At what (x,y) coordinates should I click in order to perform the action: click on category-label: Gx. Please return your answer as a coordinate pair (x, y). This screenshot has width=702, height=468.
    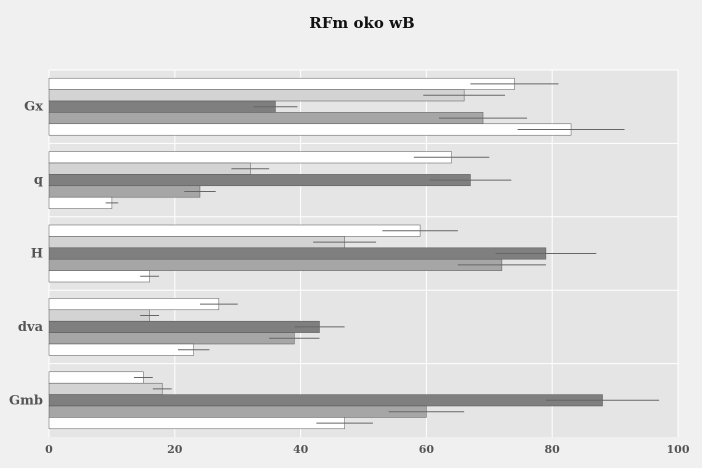
    Looking at the image, I should click on (33, 107).